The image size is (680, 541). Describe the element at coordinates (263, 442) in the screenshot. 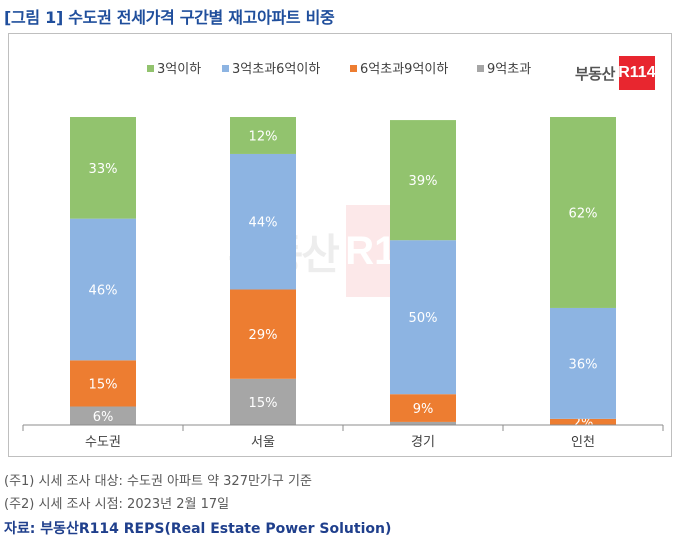

I see `category-label-1: 서울` at that location.